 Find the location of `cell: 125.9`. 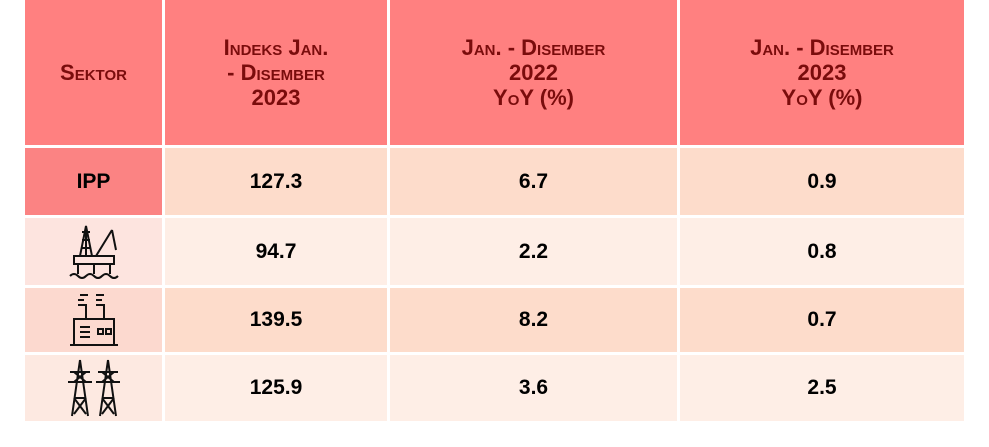

cell: 125.9 is located at coordinates (276, 388).